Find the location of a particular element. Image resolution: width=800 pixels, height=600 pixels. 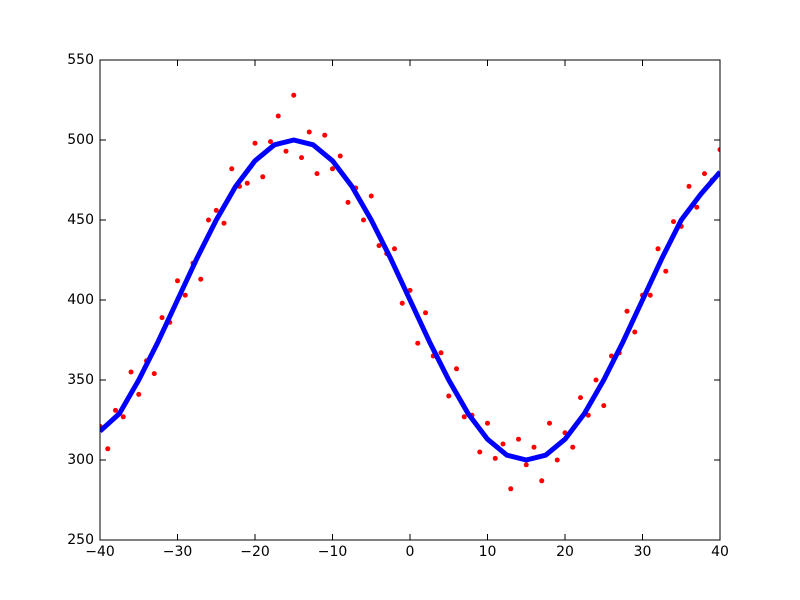

y-tick-label: 300 is located at coordinates (80, 460).